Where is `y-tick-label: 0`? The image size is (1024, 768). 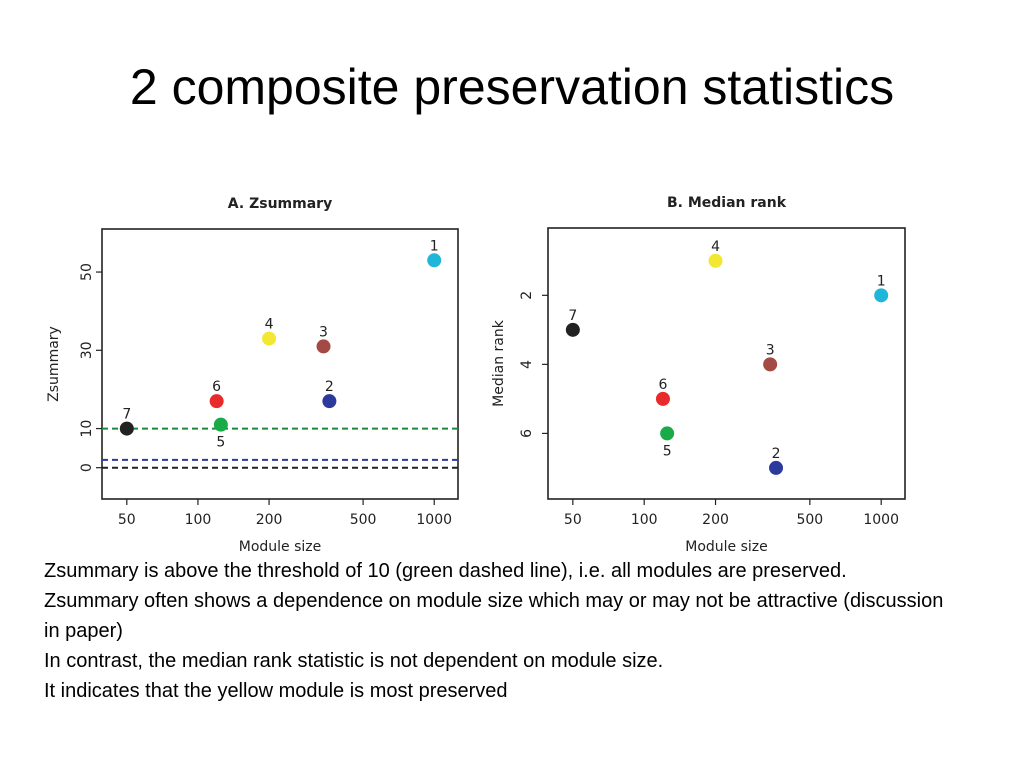 y-tick-label: 0 is located at coordinates (87, 467).